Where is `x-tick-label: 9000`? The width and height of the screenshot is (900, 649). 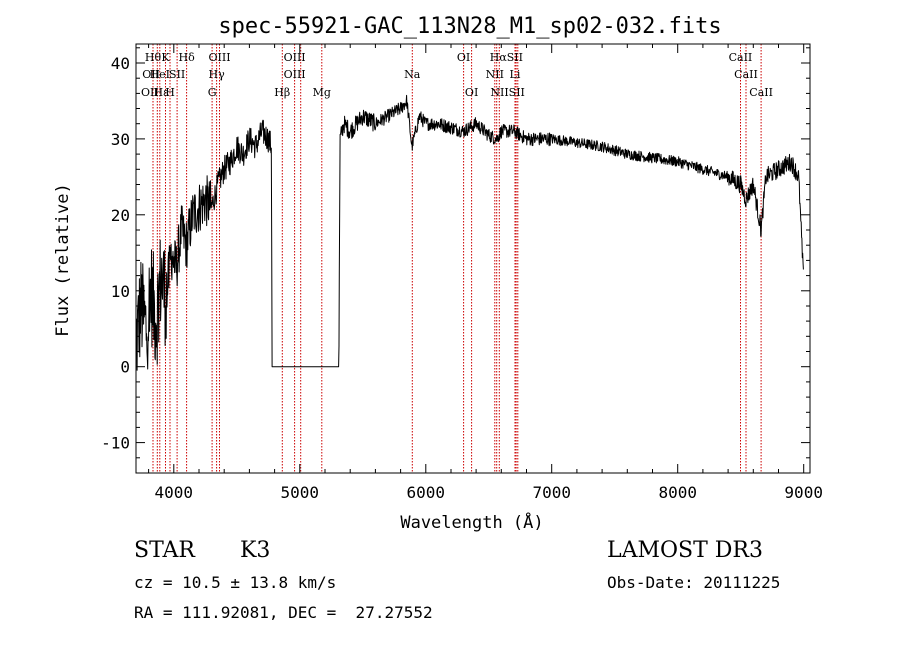
x-tick-label: 9000 is located at coordinates (803, 492).